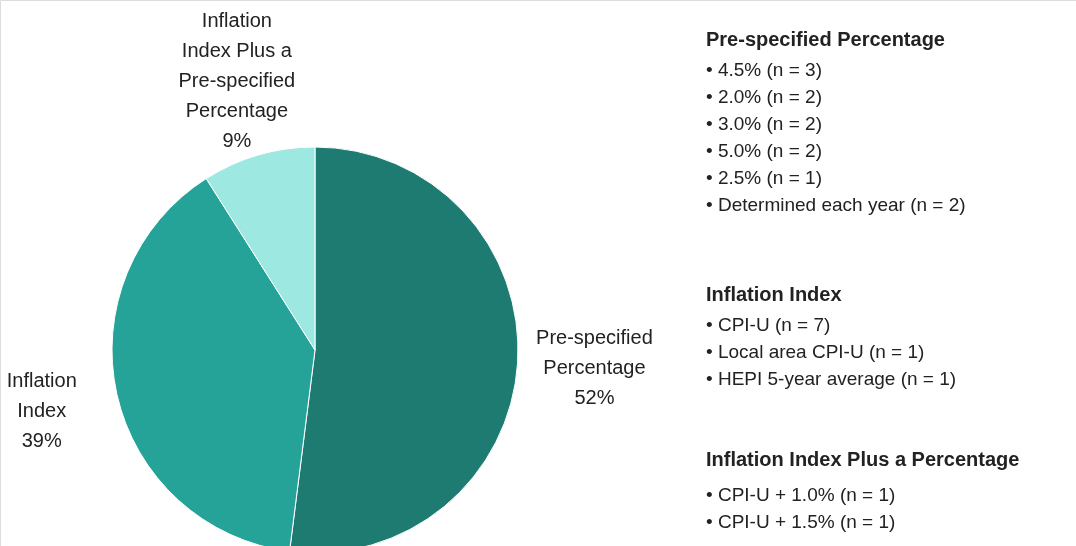 The height and width of the screenshot is (546, 1076). I want to click on text: • Local area CPI-U (n = 1), so click(815, 351).